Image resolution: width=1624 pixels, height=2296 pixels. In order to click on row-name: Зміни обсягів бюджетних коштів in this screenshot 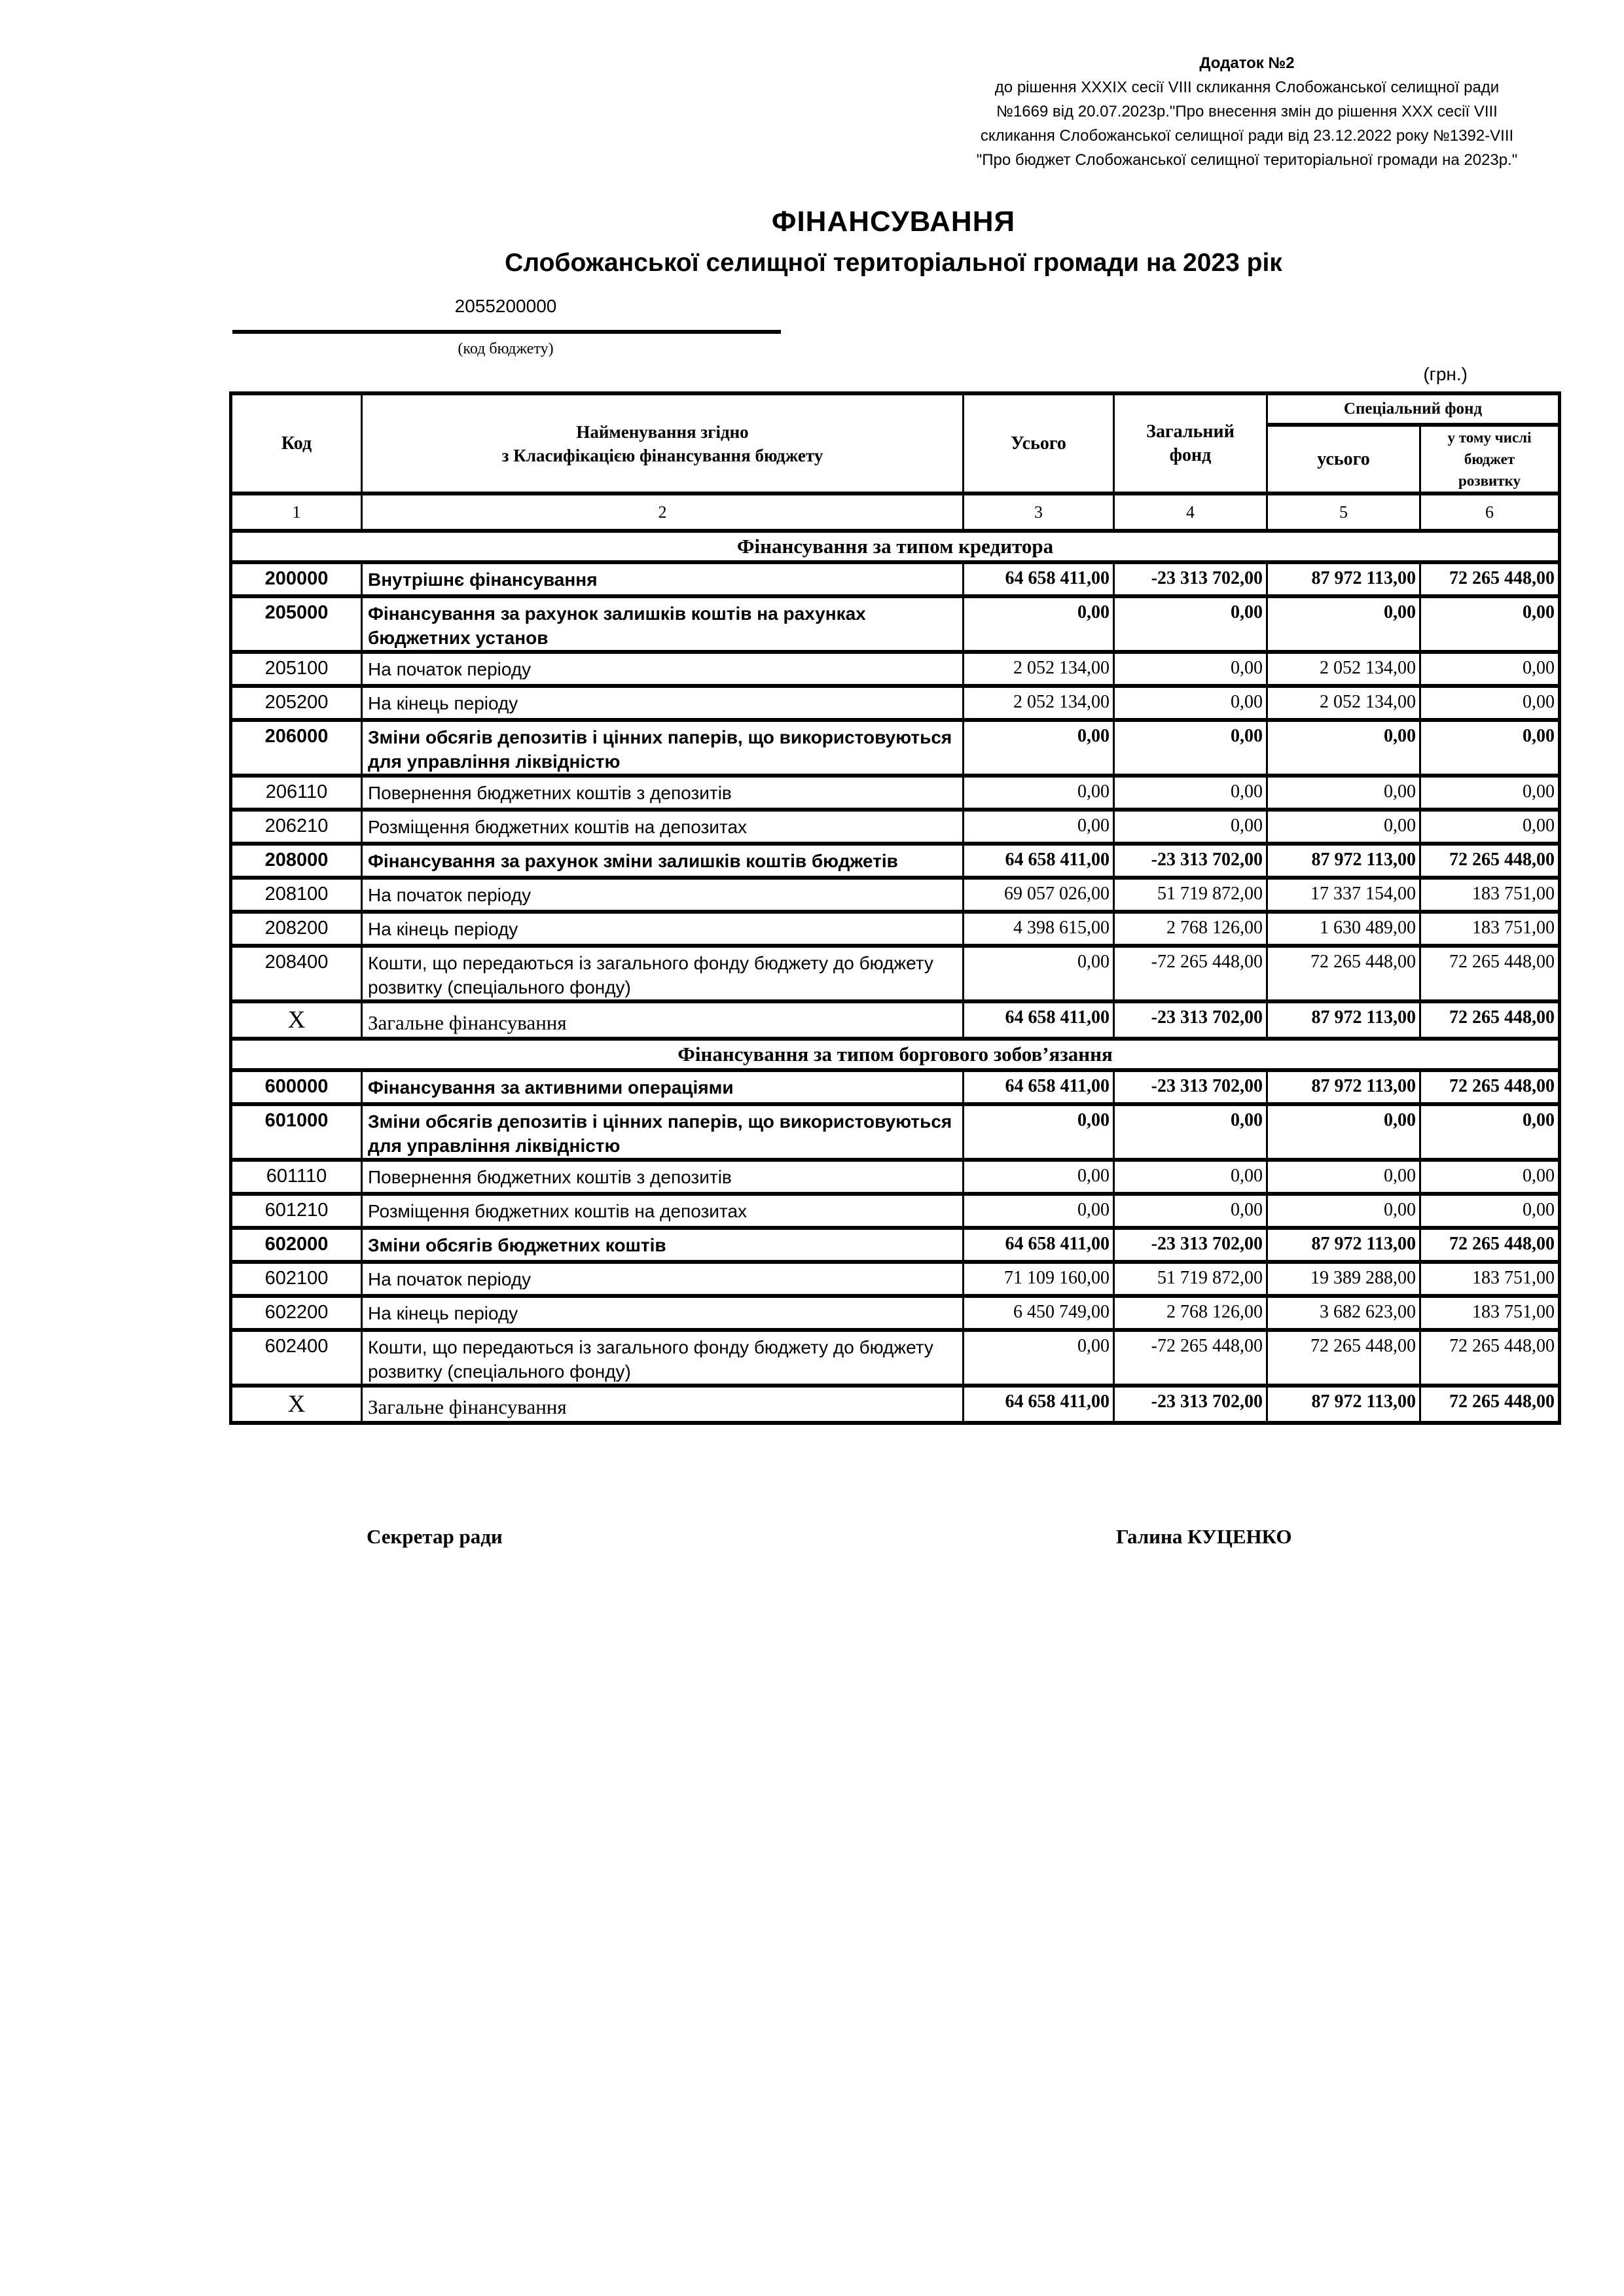, I will do `click(662, 1245)`.